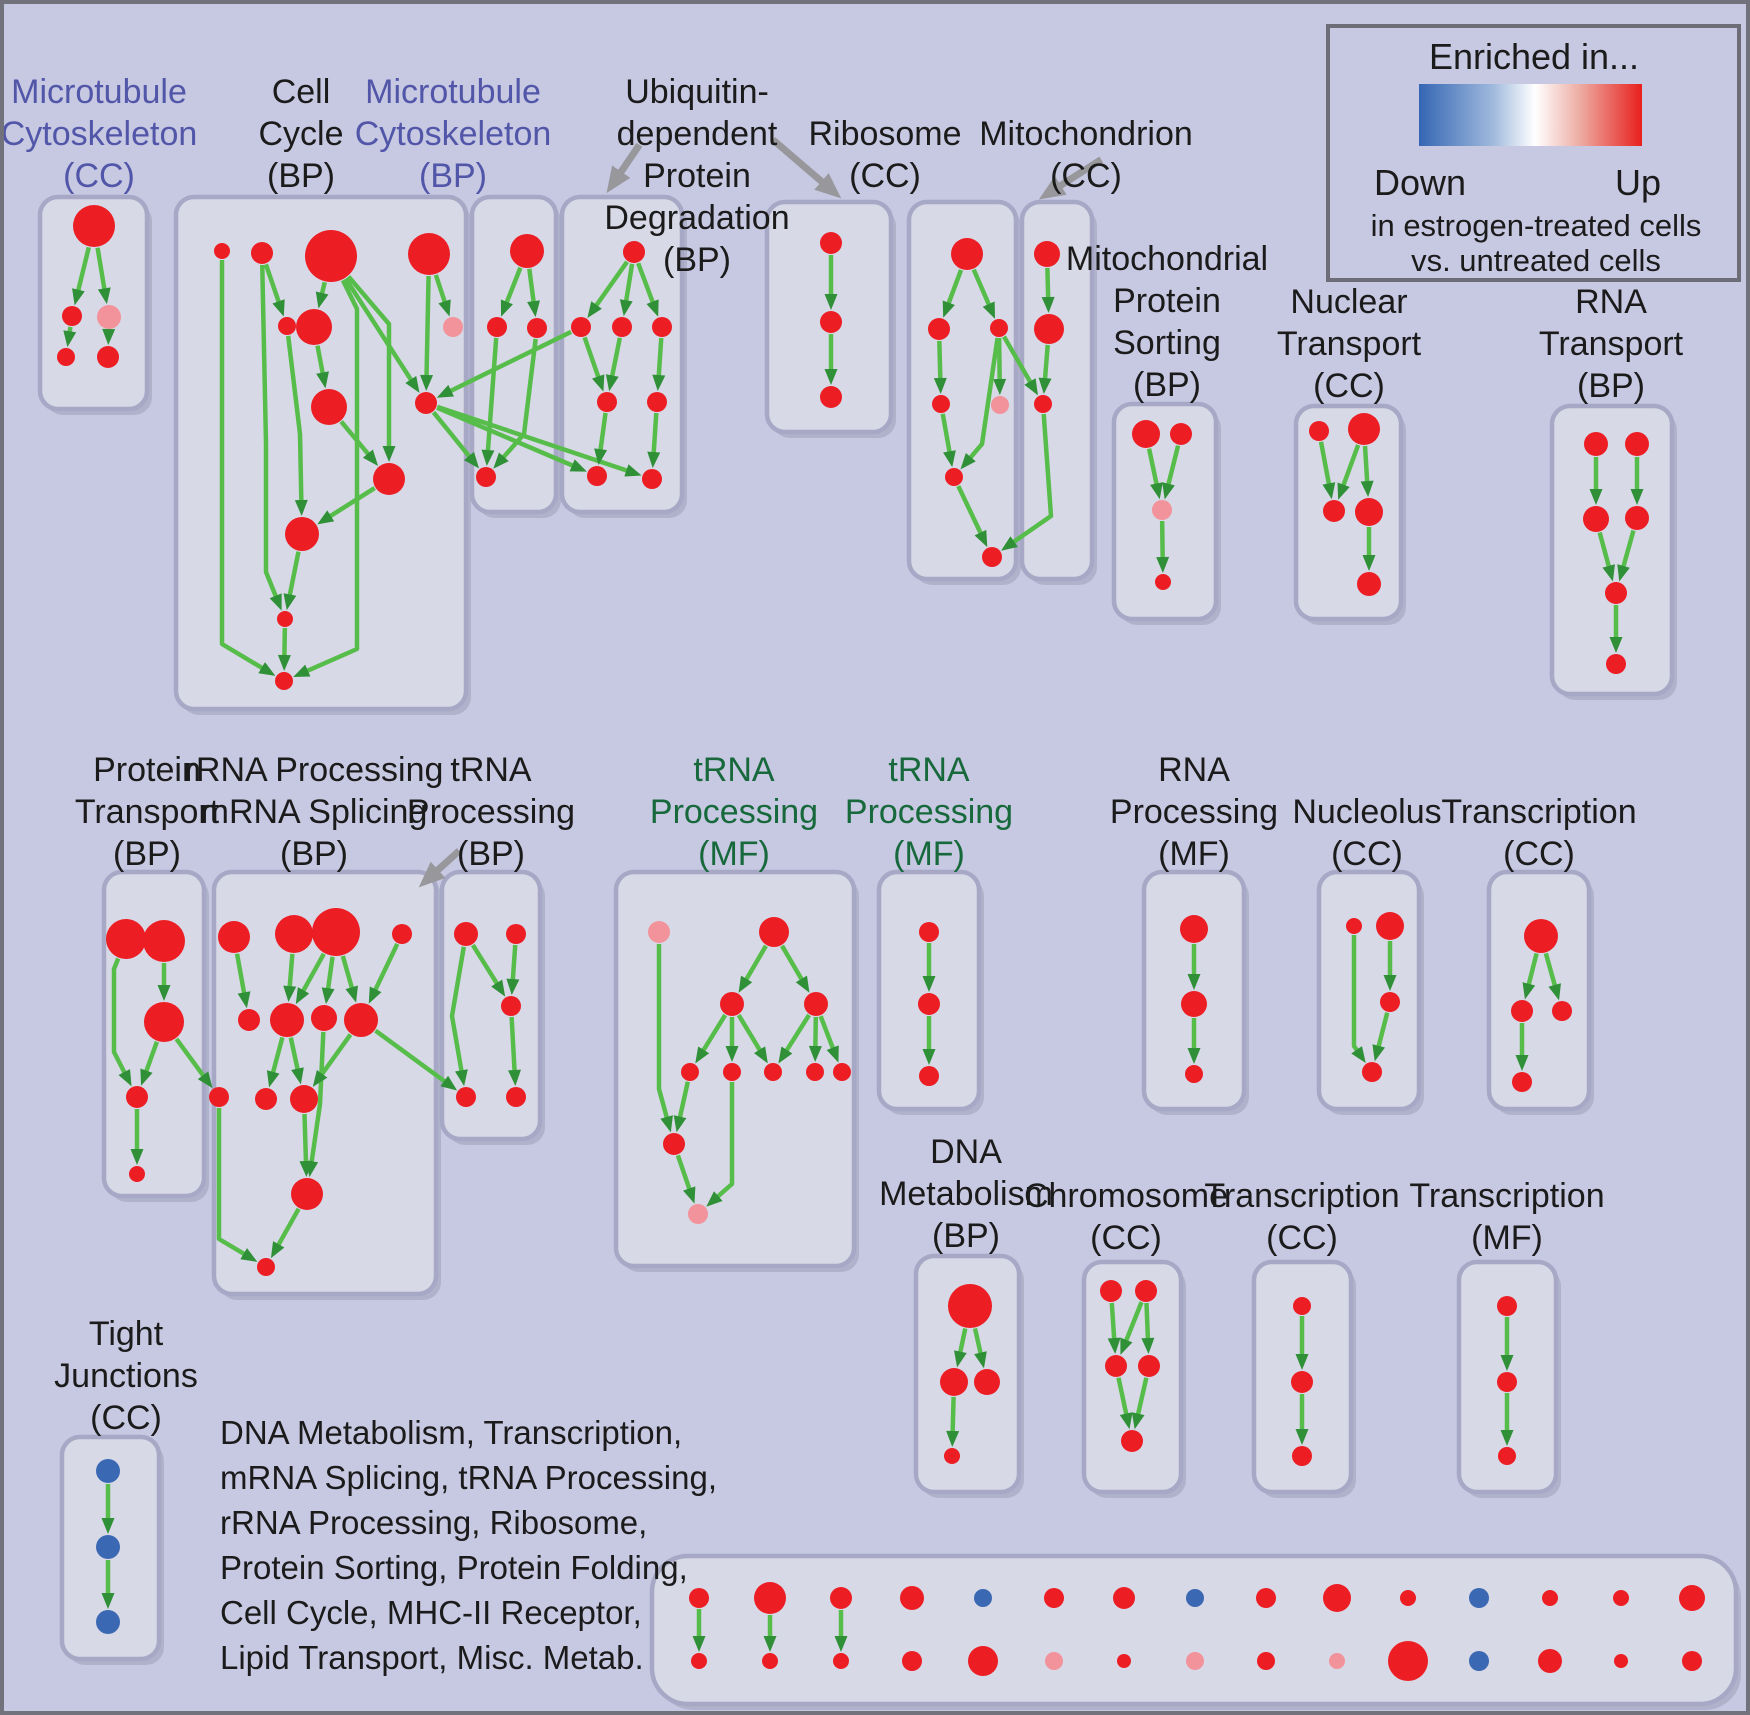 The width and height of the screenshot is (1750, 1715). I want to click on node-mcc3, so click(109, 317).